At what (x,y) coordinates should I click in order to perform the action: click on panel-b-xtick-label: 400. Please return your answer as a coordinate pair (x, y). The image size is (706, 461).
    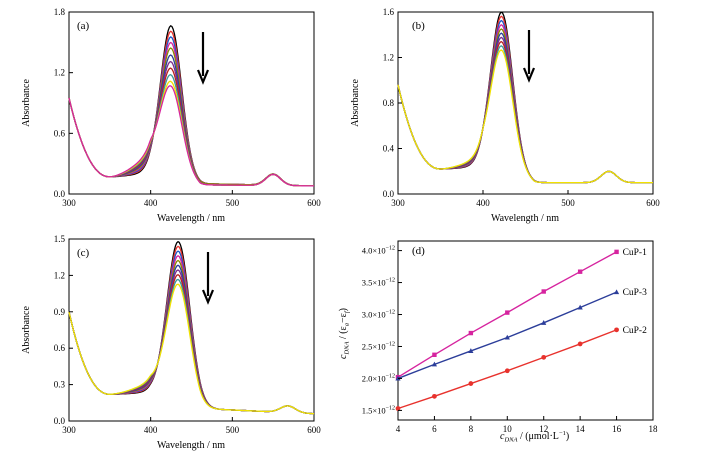
    Looking at the image, I should click on (483, 203).